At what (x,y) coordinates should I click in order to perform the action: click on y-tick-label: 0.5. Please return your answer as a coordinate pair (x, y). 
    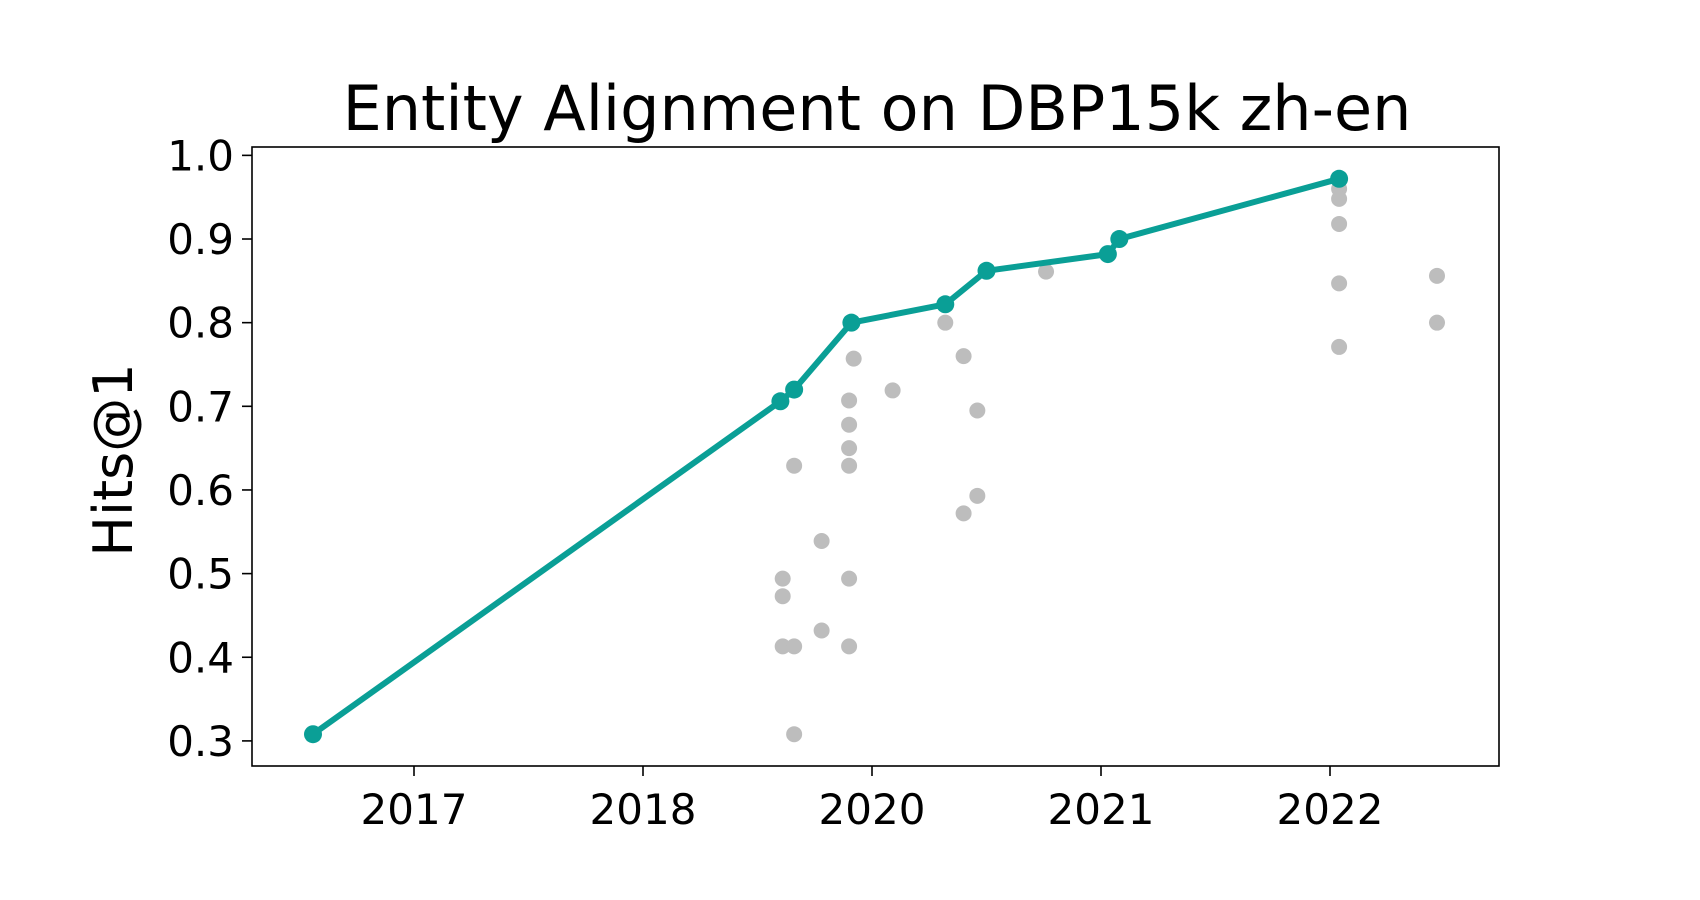
    Looking at the image, I should click on (200, 574).